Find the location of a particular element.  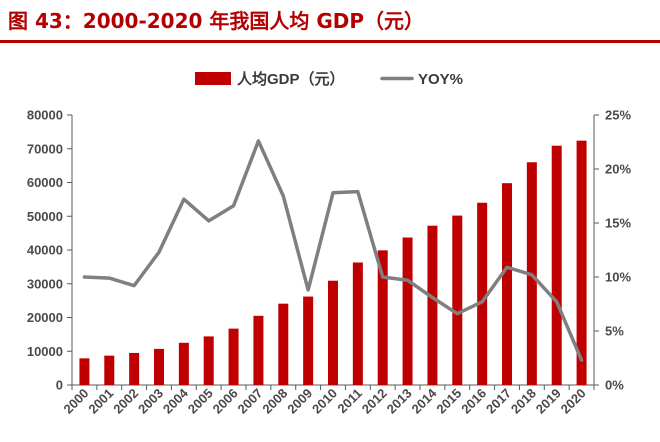

legend-label-gdp: 人均GDP（元） is located at coordinates (291, 79).